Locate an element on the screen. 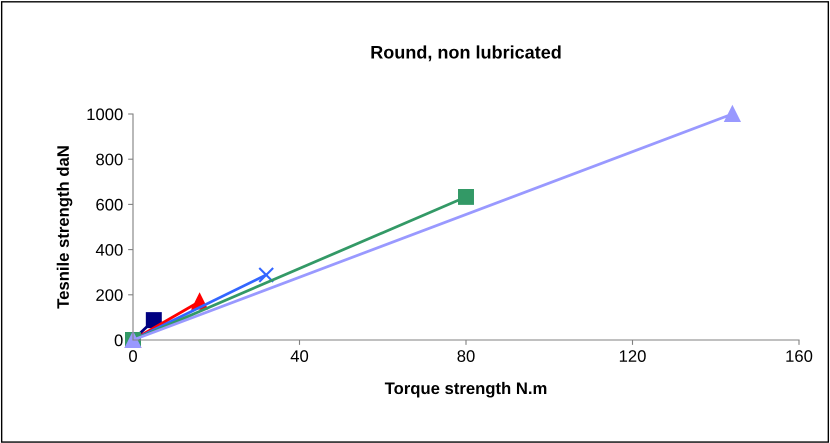  y-tick-label: 800 is located at coordinates (109, 160).